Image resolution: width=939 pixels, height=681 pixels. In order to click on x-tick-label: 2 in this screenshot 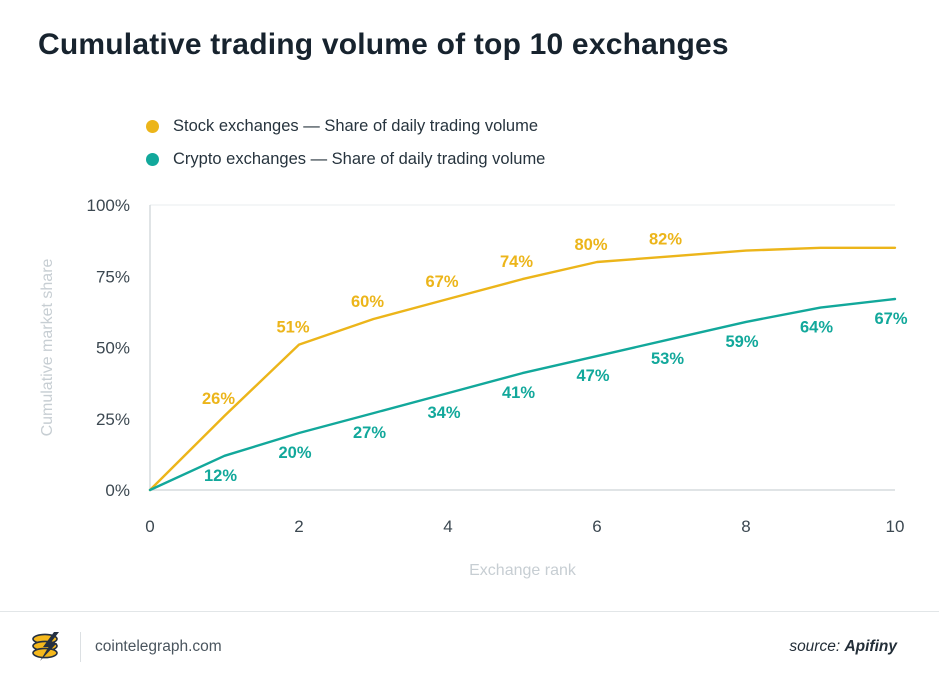, I will do `click(298, 526)`.